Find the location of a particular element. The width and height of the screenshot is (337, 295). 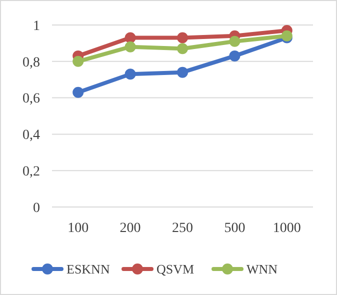

y-tick-label: 0,4 is located at coordinates (31, 136).